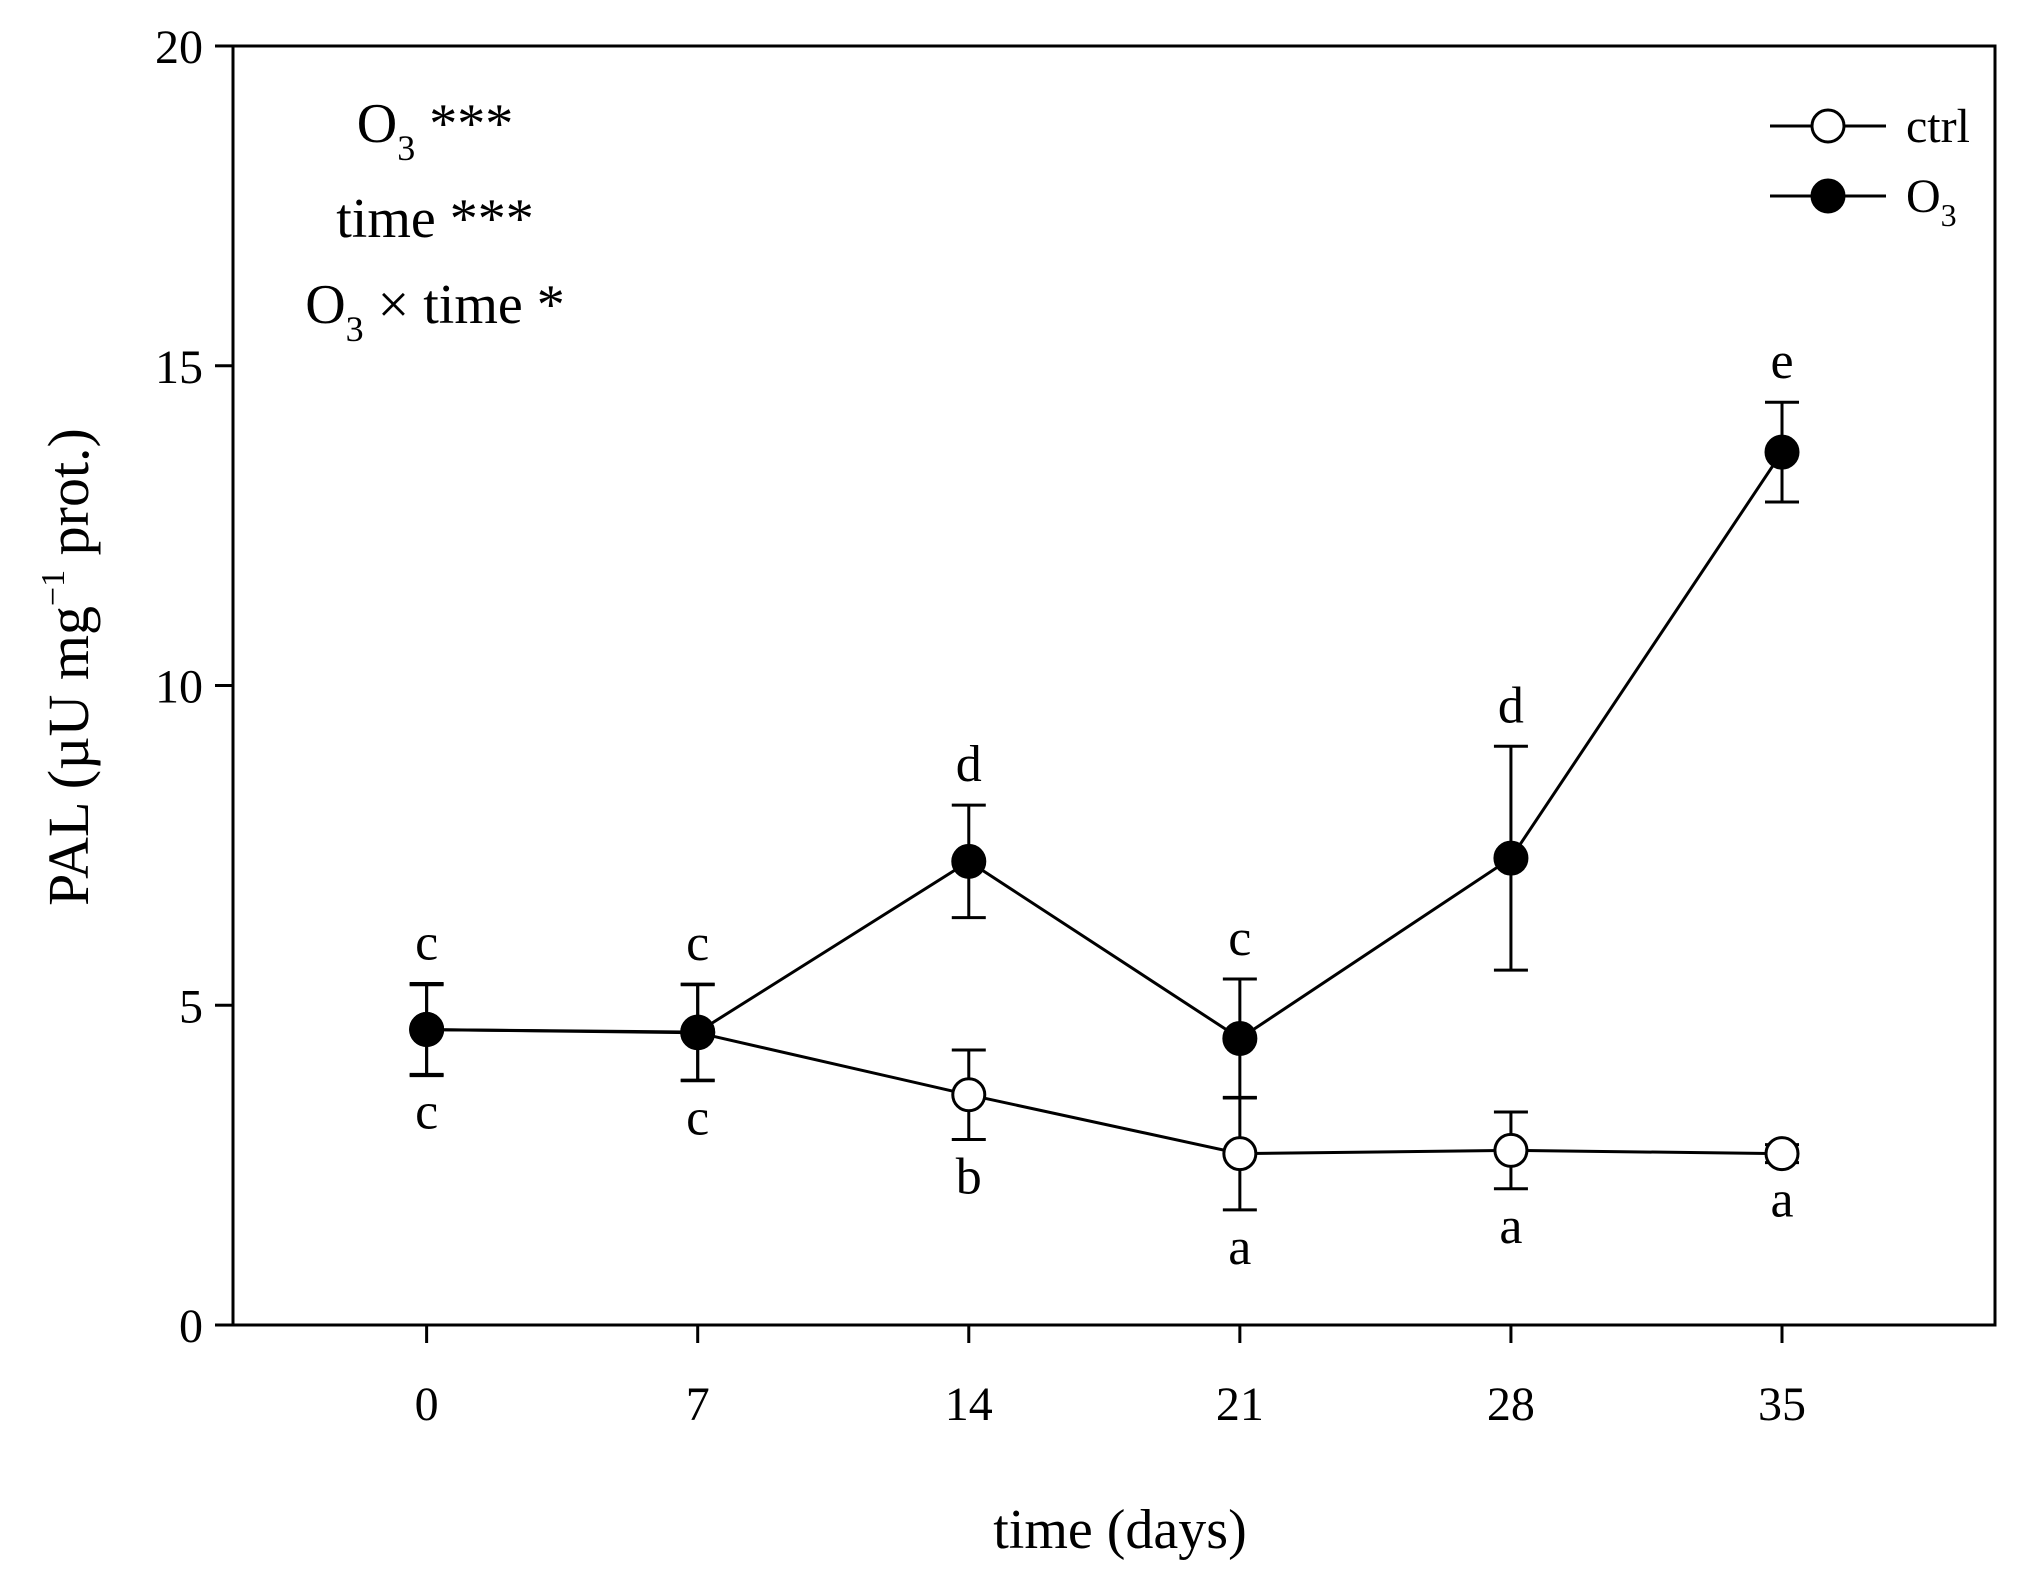 This screenshot has width=2033, height=1579. Describe the element at coordinates (179, 687) in the screenshot. I see `y-tick-label-10: 10` at that location.